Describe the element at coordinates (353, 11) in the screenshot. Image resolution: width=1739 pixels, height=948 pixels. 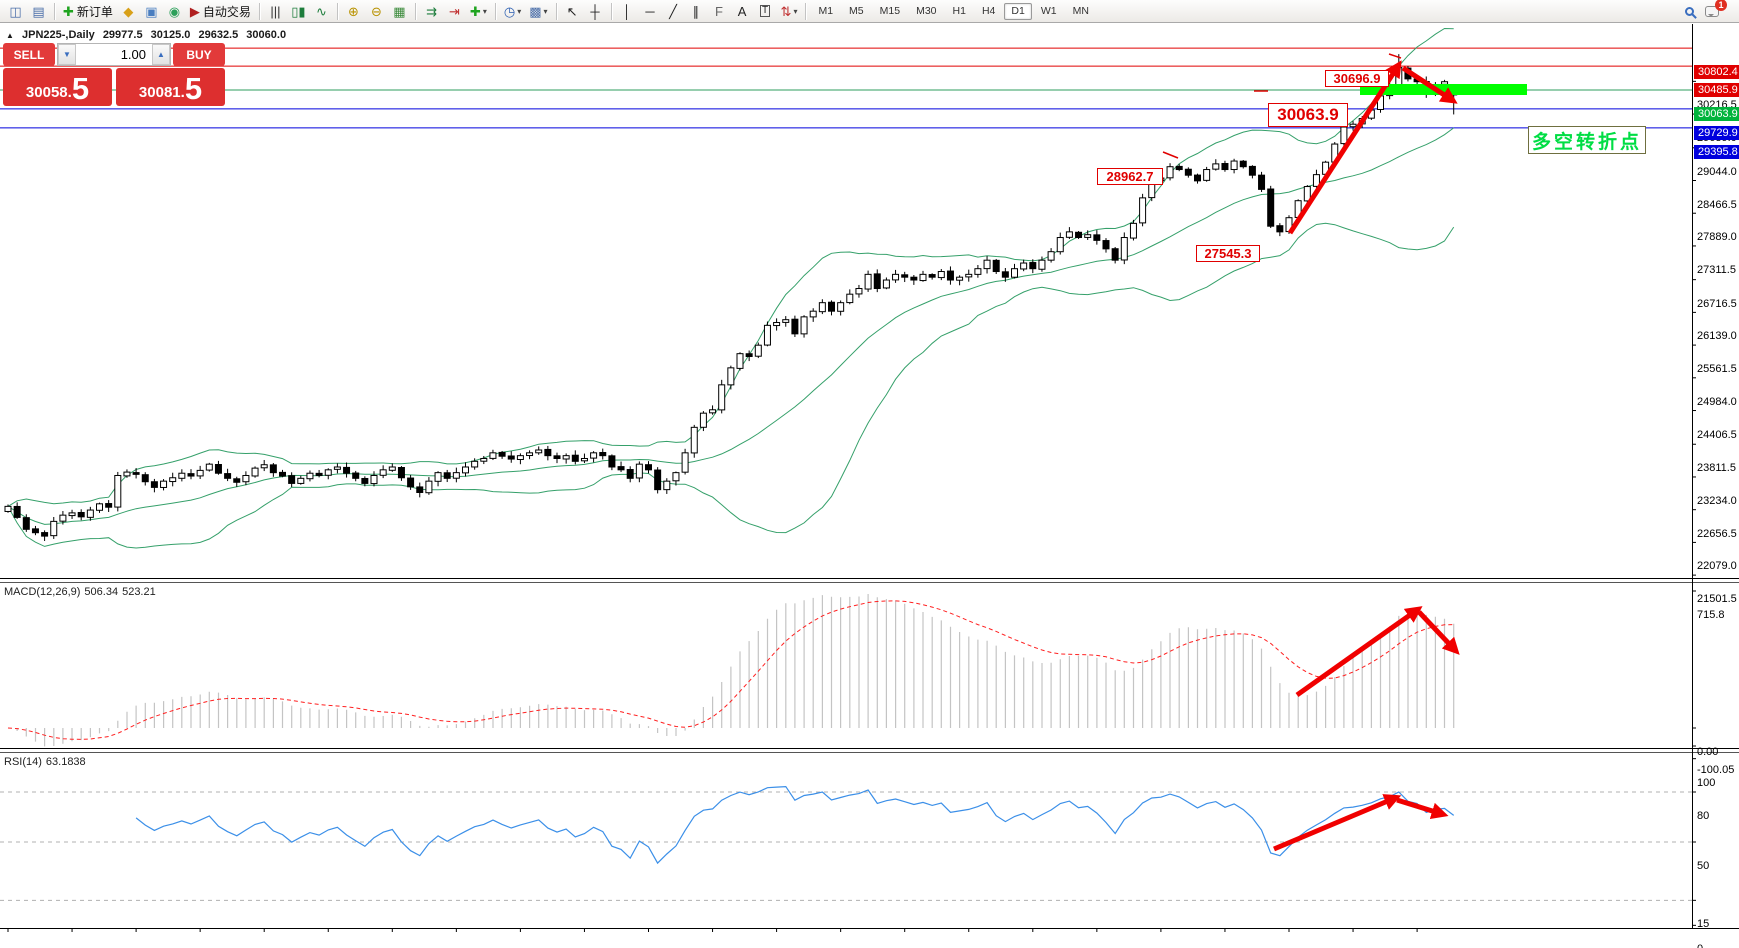
I see `zoom-in-icon: ⊕` at that location.